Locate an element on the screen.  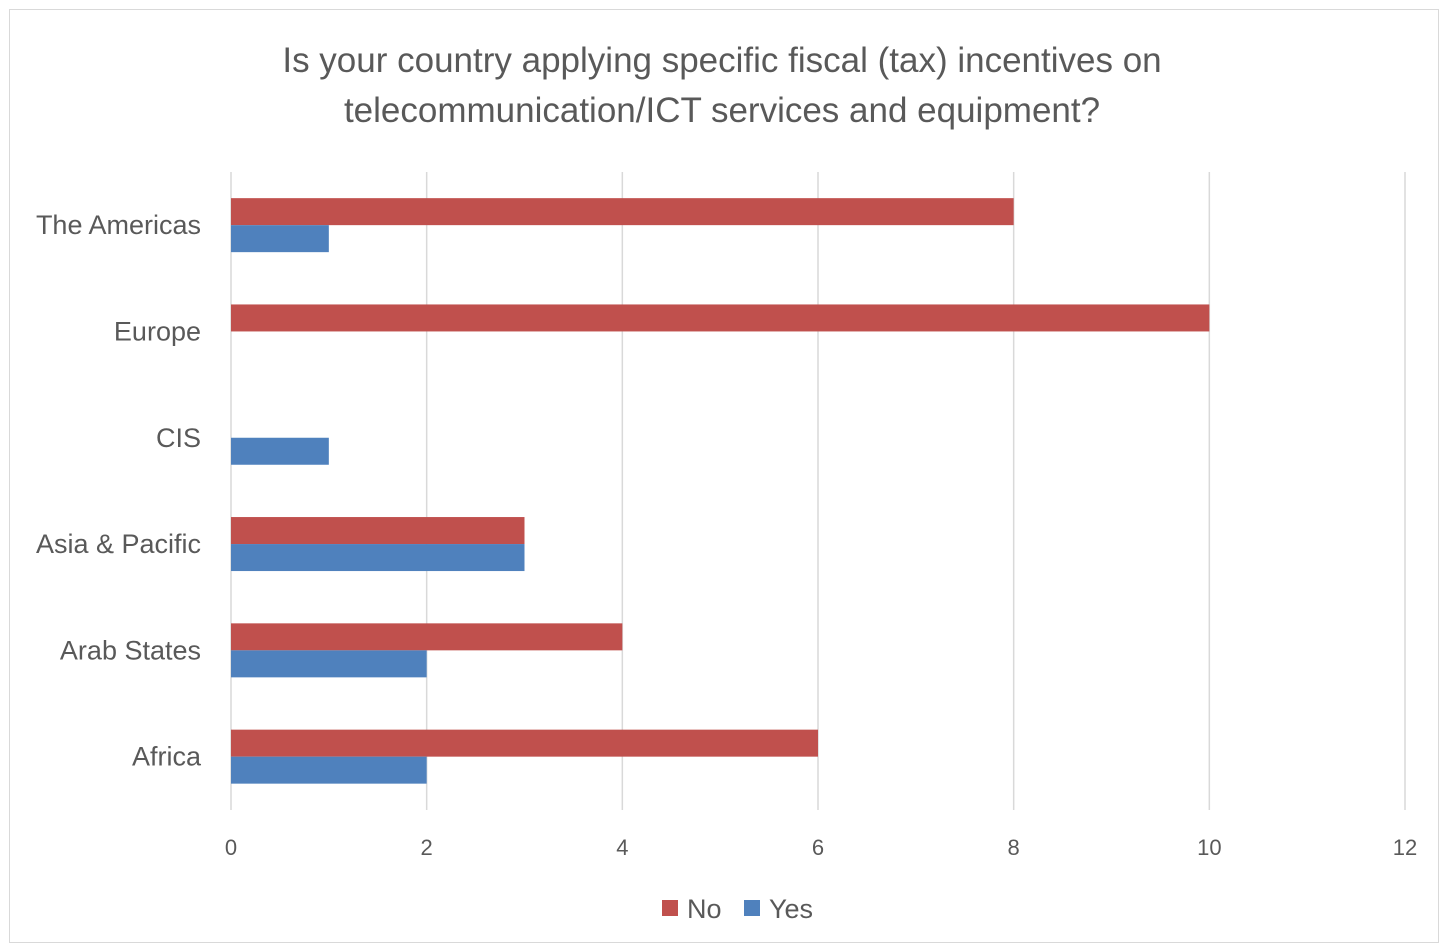
legend-swatch-yes is located at coordinates (752, 908).